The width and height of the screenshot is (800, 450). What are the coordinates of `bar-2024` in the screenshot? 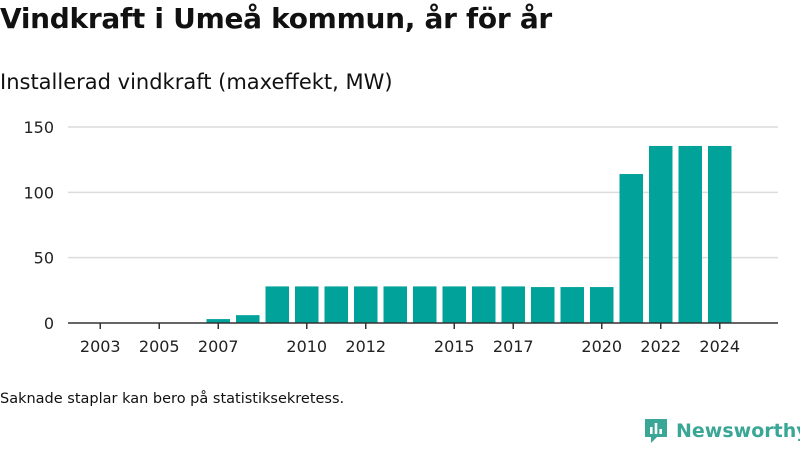 It's located at (720, 234).